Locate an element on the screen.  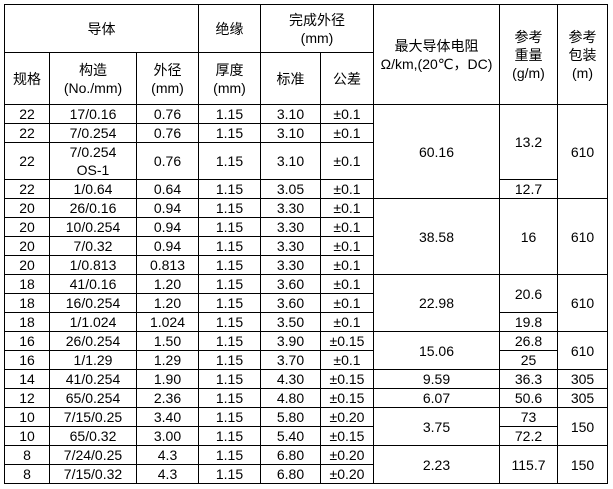
table-cell: 38.58 is located at coordinates (436, 236).